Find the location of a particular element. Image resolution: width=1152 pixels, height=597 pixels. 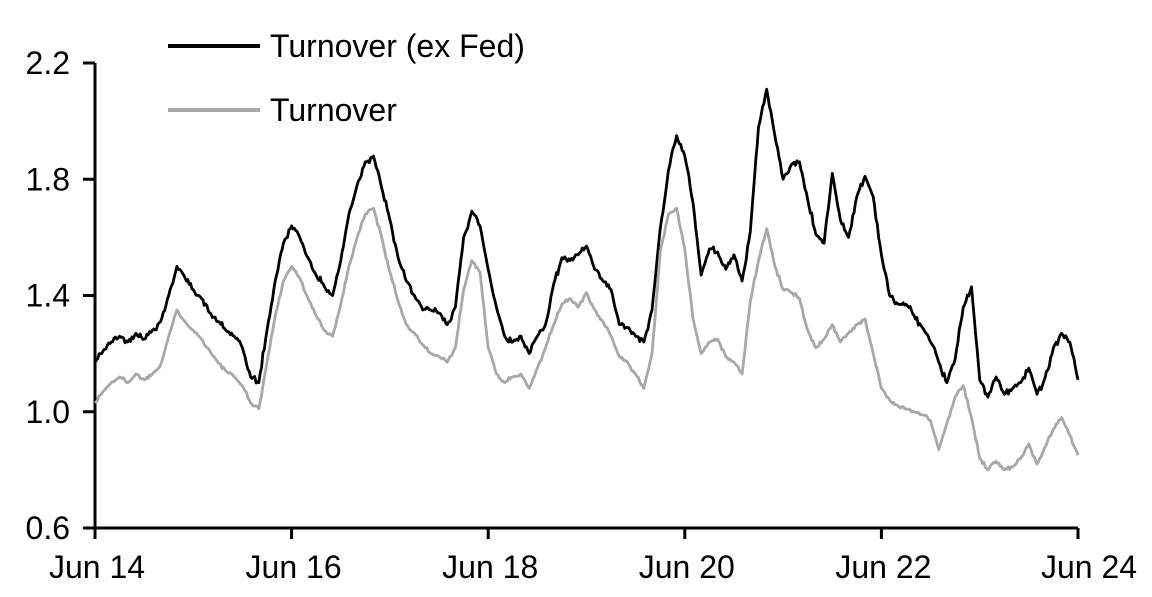

y-axis-label: 1.0 is located at coordinates (48, 412).